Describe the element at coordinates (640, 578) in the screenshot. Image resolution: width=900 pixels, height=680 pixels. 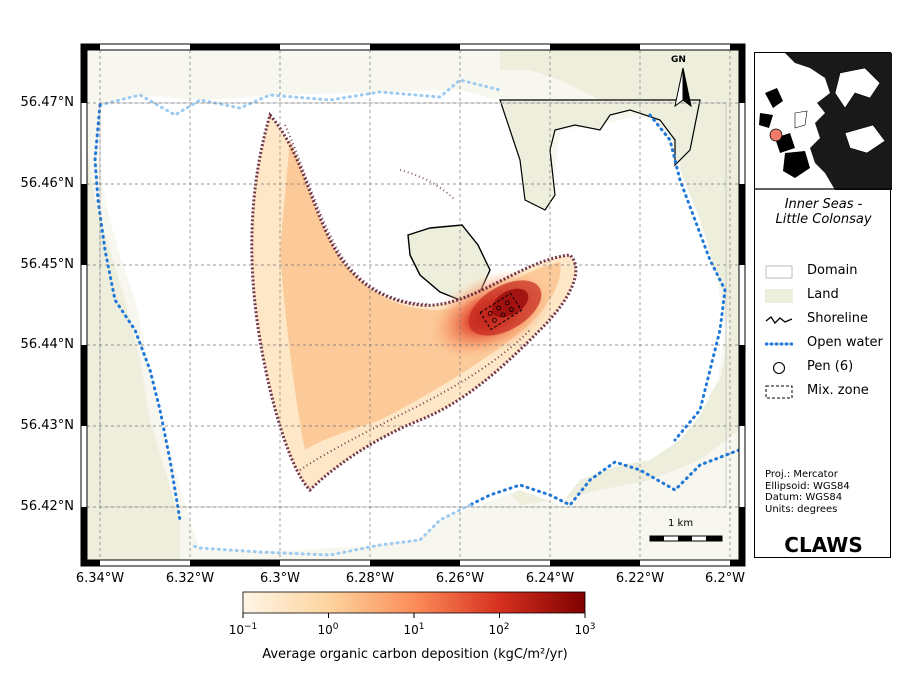
I see `lon-tick-label: 6.22°W` at that location.